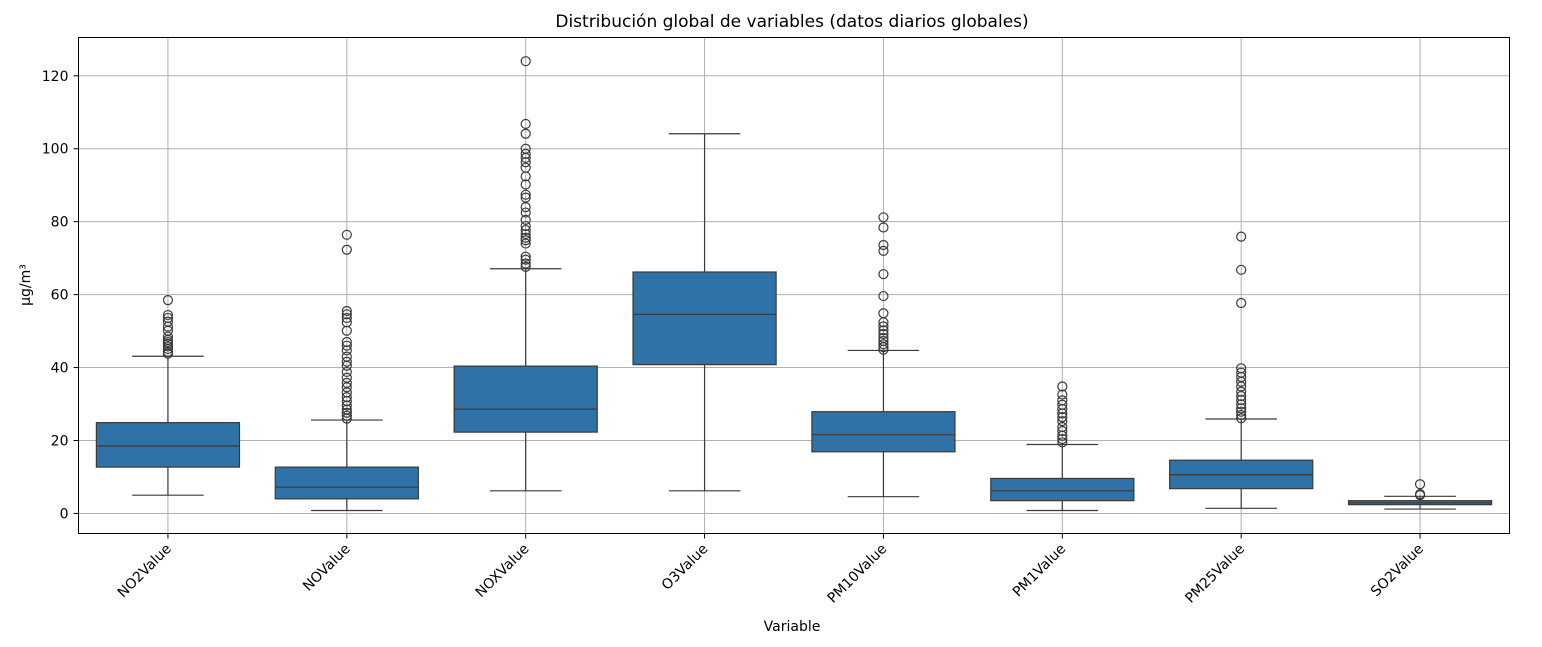 The width and height of the screenshot is (1542, 647). What do you see at coordinates (168, 395) in the screenshot?
I see `box-no2value` at bounding box center [168, 395].